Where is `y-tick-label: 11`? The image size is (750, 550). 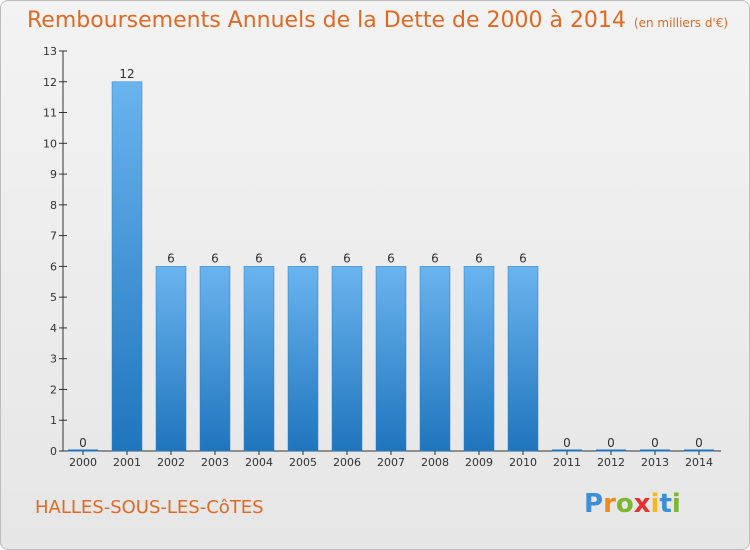
y-tick-label: 11 is located at coordinates (50, 113).